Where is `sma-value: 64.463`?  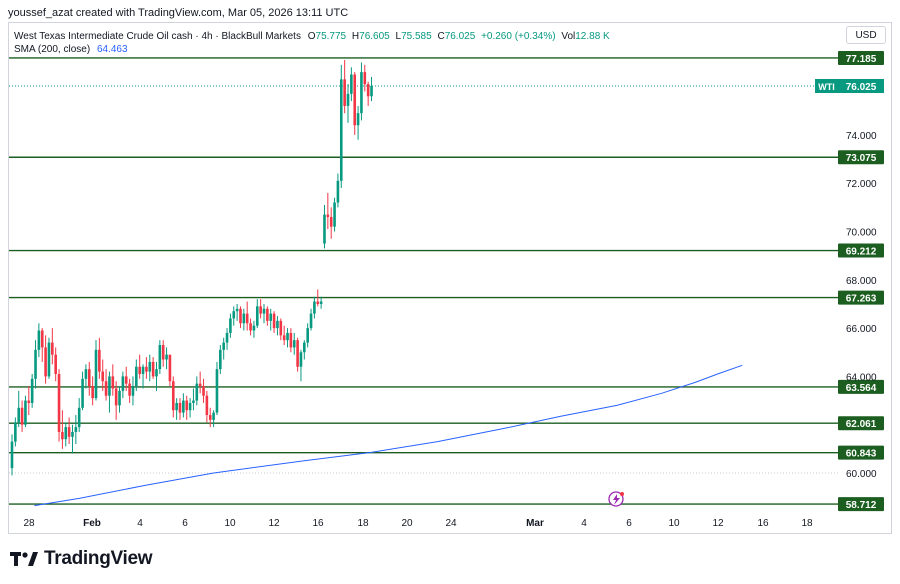
sma-value: 64.463 is located at coordinates (112, 49).